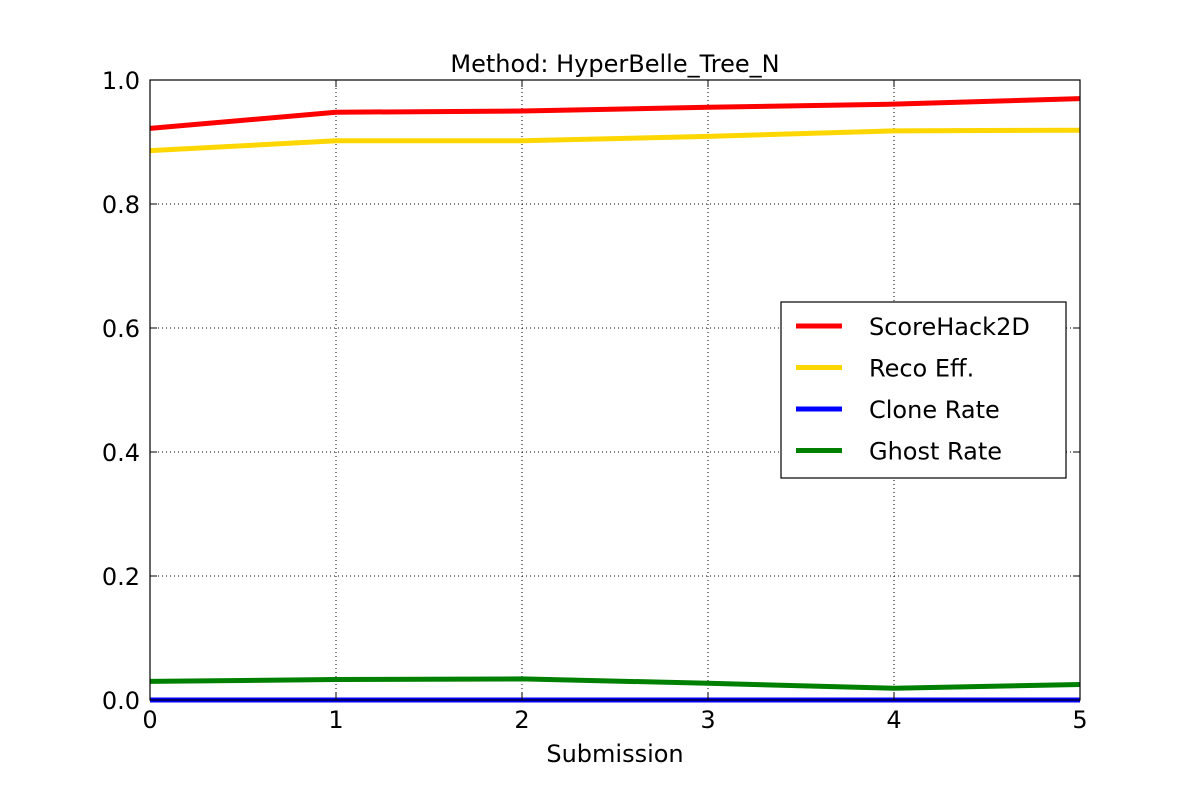 The image size is (1200, 800). Describe the element at coordinates (913, 389) in the screenshot. I see `legend-entries: ScoreHack2D Reco Eff. Clone Rate Ghost Rate` at that location.